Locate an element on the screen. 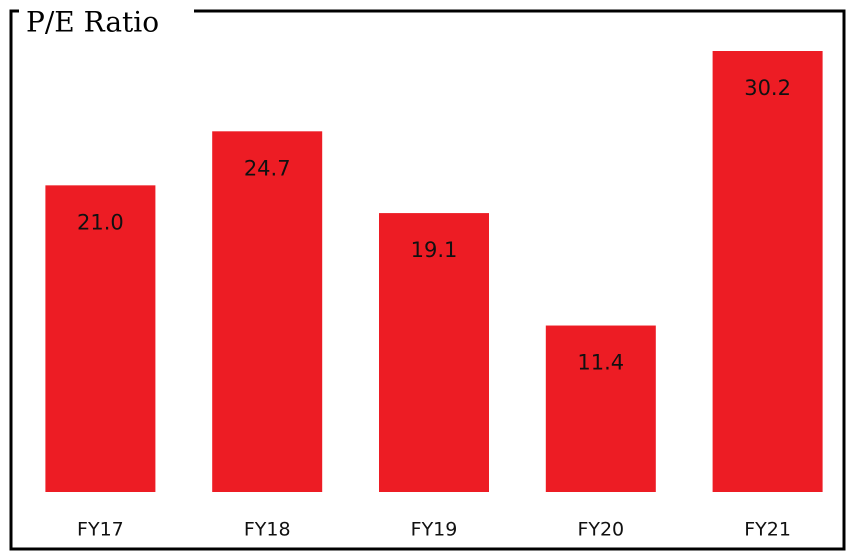 This screenshot has width=847, height=556. chart-title: P/E Ratio is located at coordinates (92, 22).